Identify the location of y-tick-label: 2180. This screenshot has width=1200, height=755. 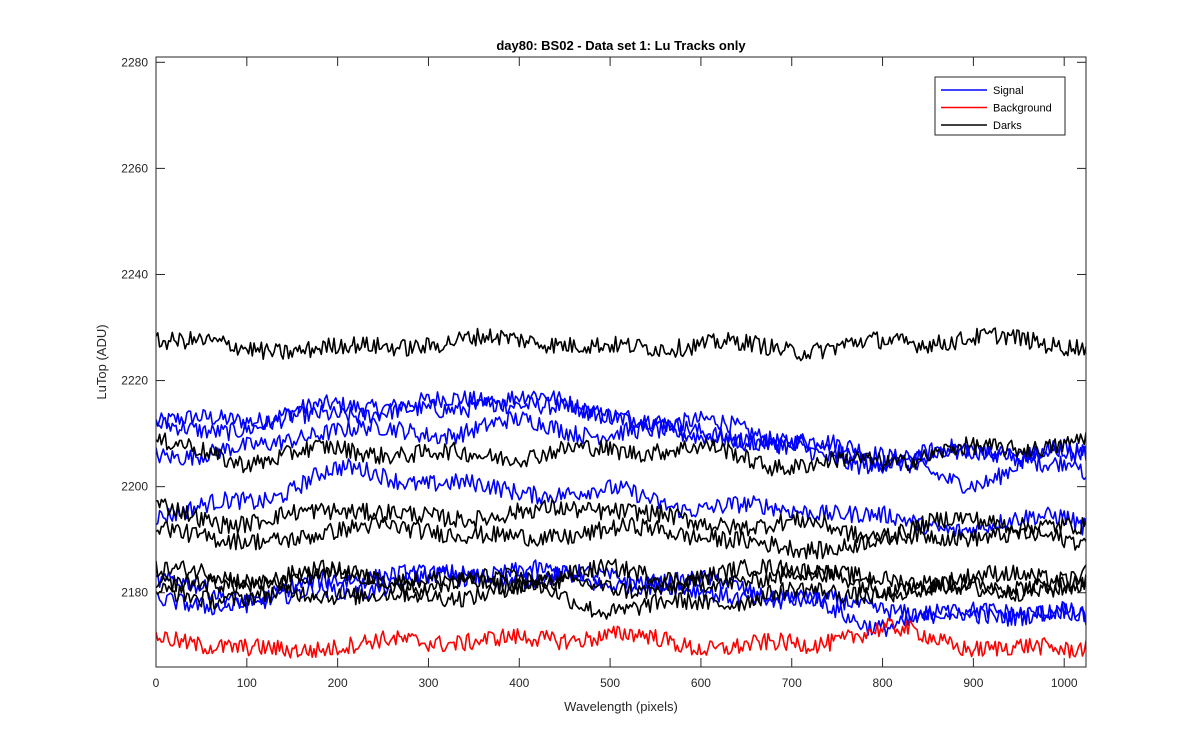
(134, 593).